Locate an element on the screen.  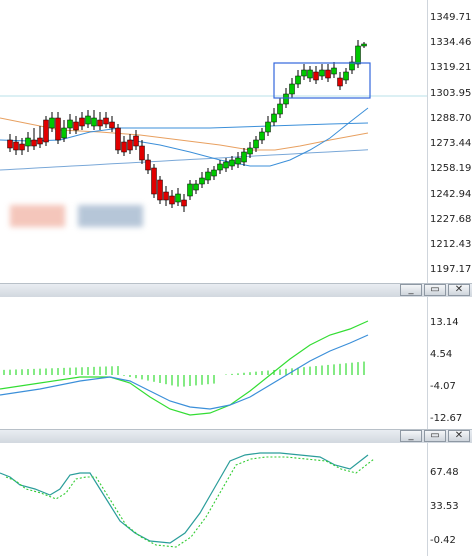
axis-tick-label: 33.53 is located at coordinates (444, 506).